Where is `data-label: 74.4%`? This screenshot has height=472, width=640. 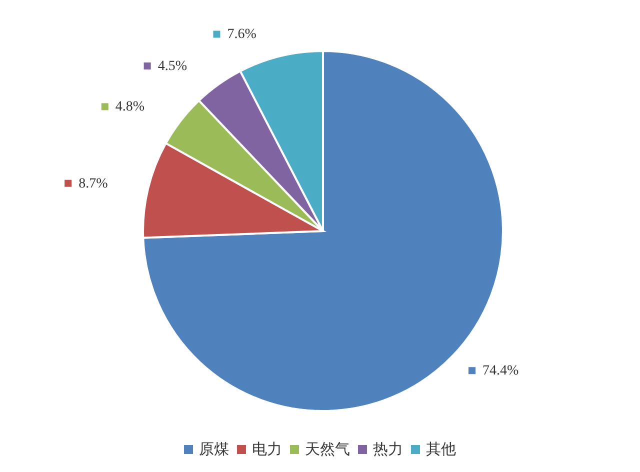
data-label: 74.4% is located at coordinates (500, 371).